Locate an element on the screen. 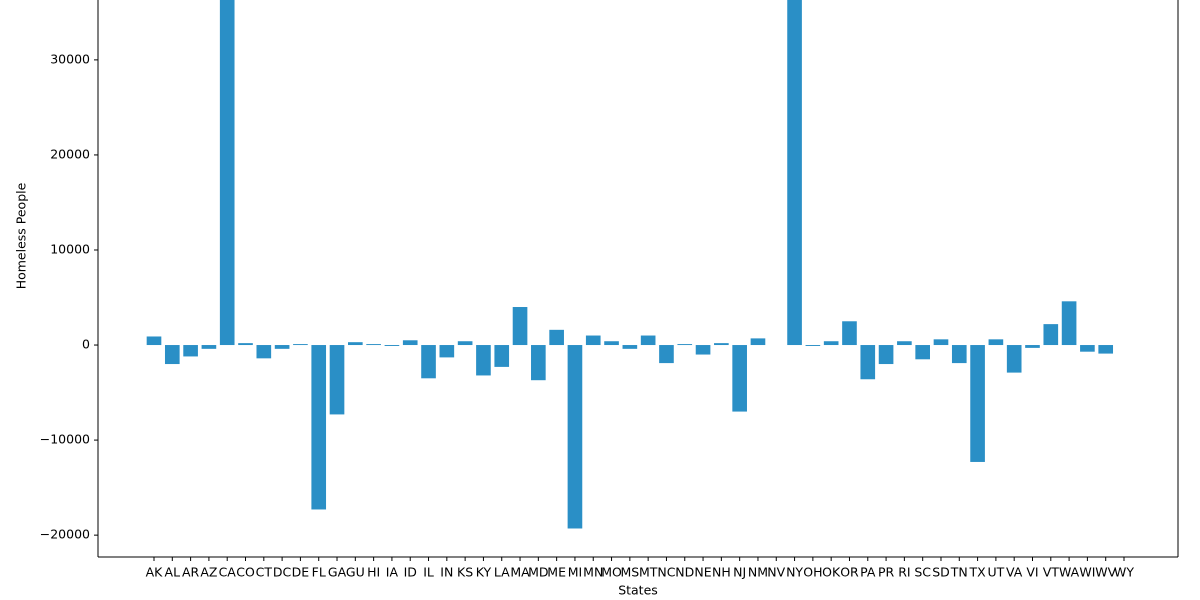 Image resolution: width=1200 pixels, height=600 pixels. x-tick-label: IN is located at coordinates (446, 572).